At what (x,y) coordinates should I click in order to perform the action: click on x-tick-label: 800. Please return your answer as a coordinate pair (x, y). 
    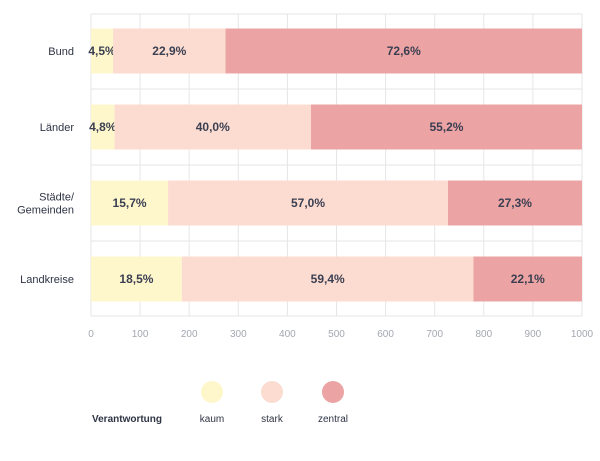
    Looking at the image, I should click on (483, 334).